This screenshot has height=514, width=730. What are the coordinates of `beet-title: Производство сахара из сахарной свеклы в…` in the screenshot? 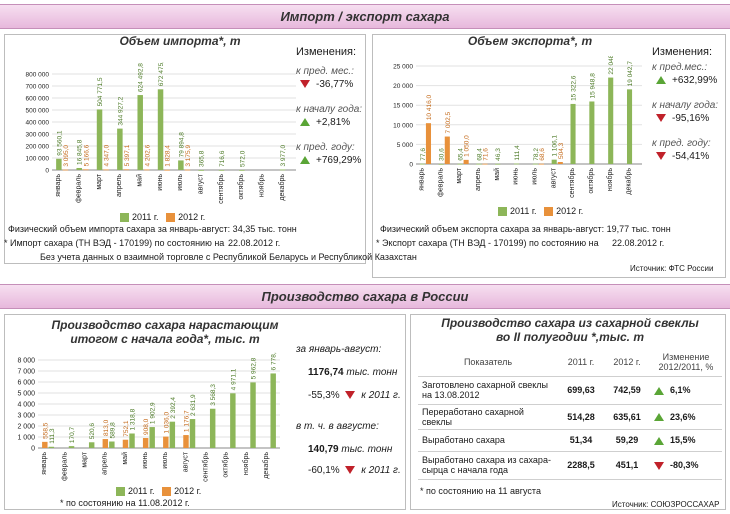 It's located at (570, 330).